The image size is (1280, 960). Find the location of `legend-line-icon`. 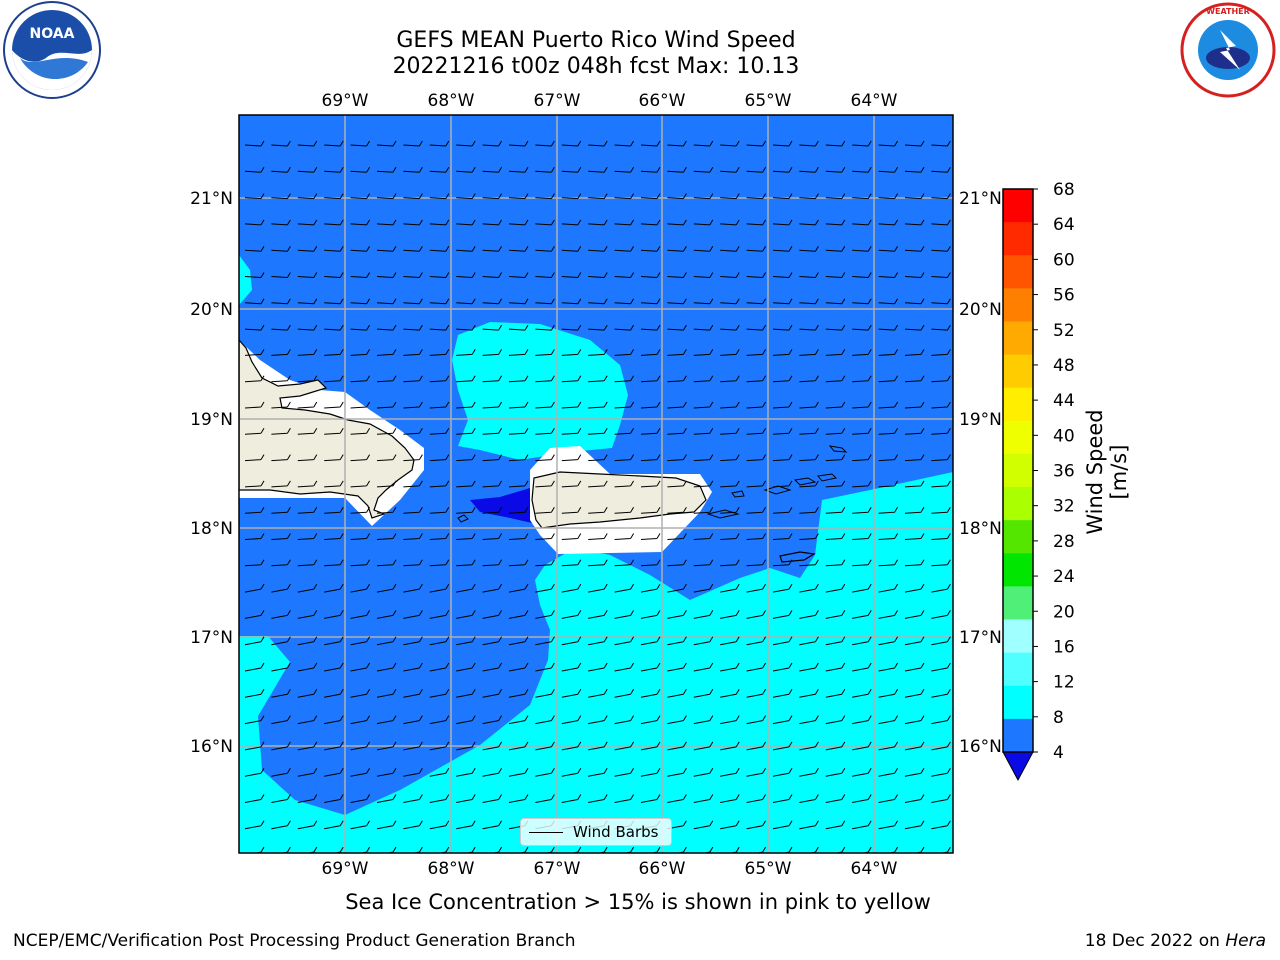

legend-line-icon is located at coordinates (546, 832).